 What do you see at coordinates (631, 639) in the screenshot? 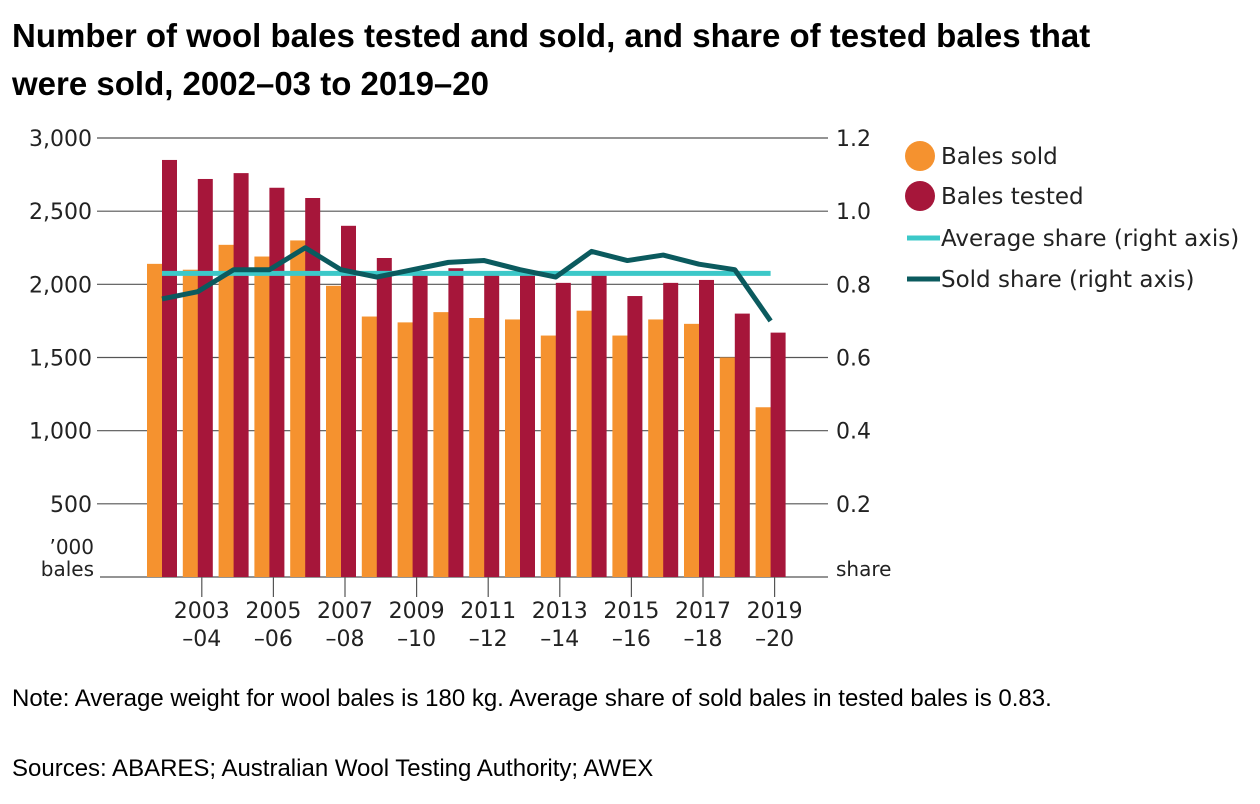
I see `x-tick-label-suffix: –16` at bounding box center [631, 639].